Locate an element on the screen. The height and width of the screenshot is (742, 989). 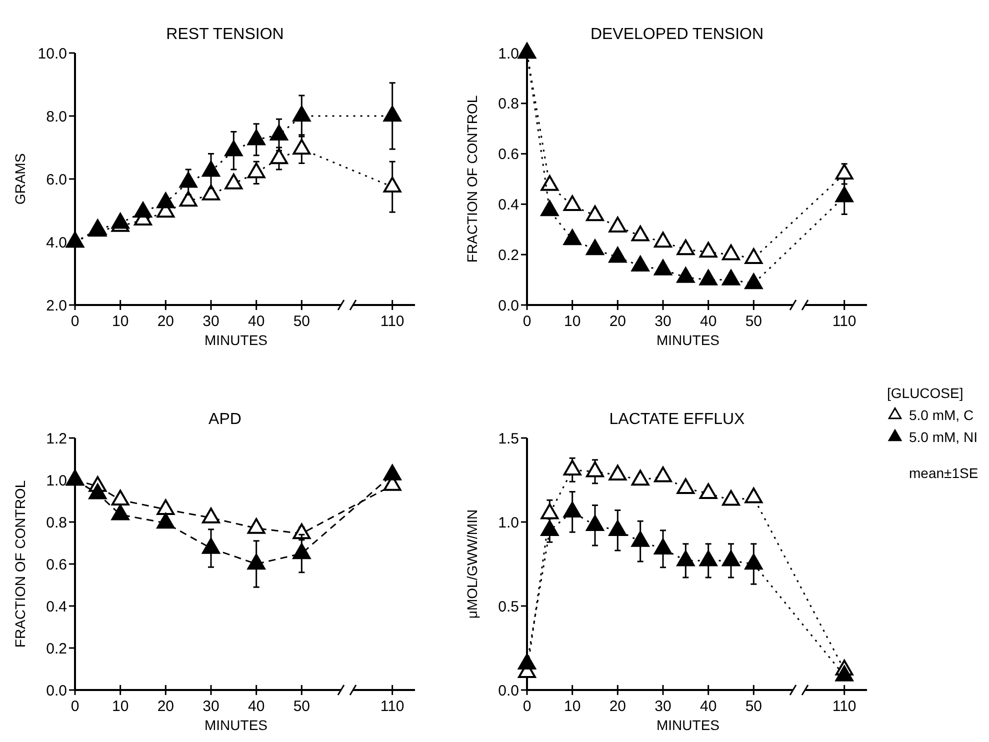
chart-title: REST TENSION is located at coordinates (225, 34).